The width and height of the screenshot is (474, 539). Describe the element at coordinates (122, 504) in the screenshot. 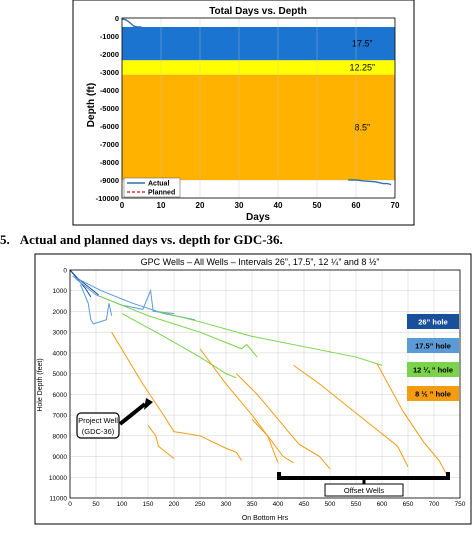

I see `chart2-x-tick-label: 100` at that location.